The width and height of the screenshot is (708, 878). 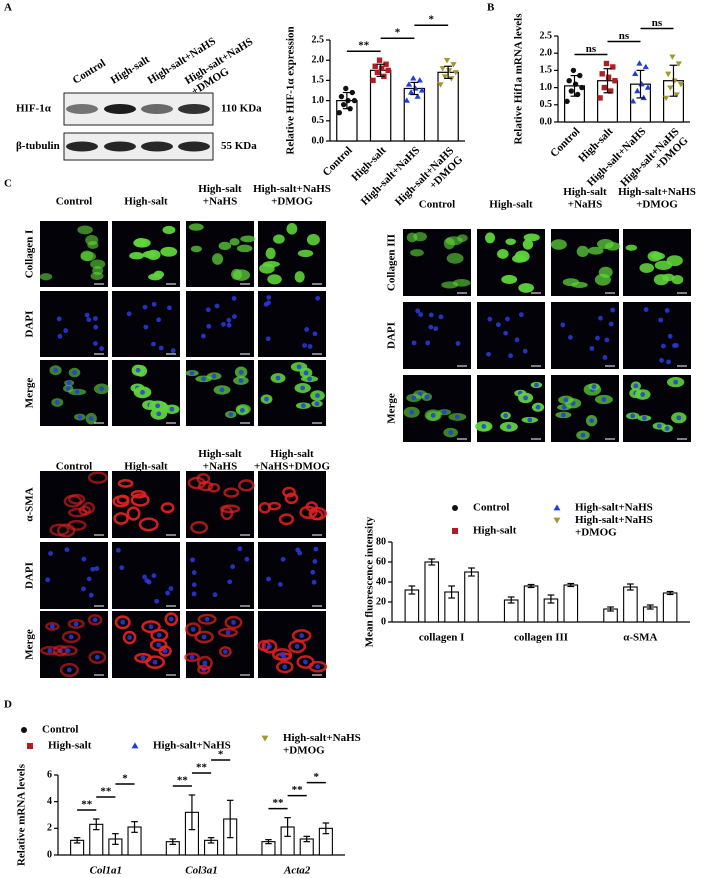 What do you see at coordinates (491, 8) in the screenshot?
I see `panel-label: B` at bounding box center [491, 8].